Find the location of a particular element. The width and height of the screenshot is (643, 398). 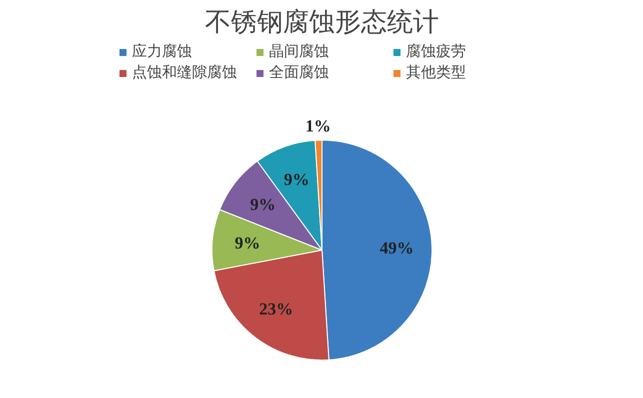

legend-label: 腐蚀疲劳 is located at coordinates (436, 51).